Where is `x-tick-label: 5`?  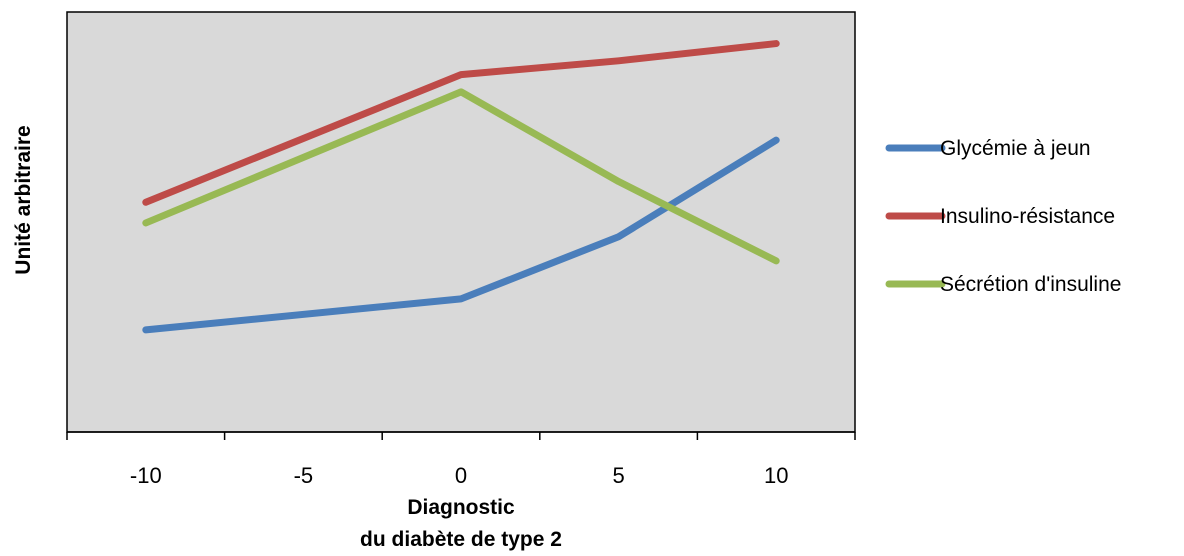 x-tick-label: 5 is located at coordinates (618, 475).